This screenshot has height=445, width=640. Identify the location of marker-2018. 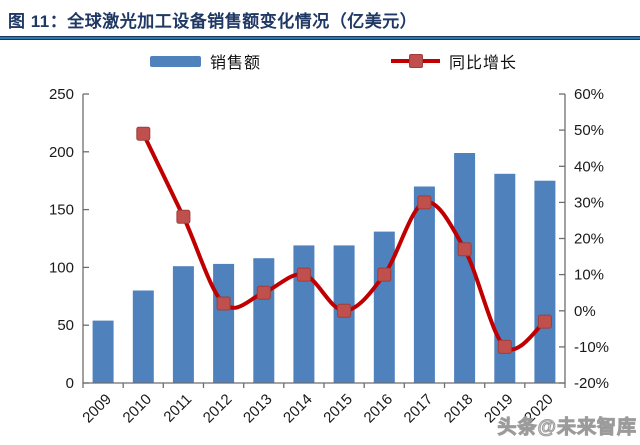
(464, 249).